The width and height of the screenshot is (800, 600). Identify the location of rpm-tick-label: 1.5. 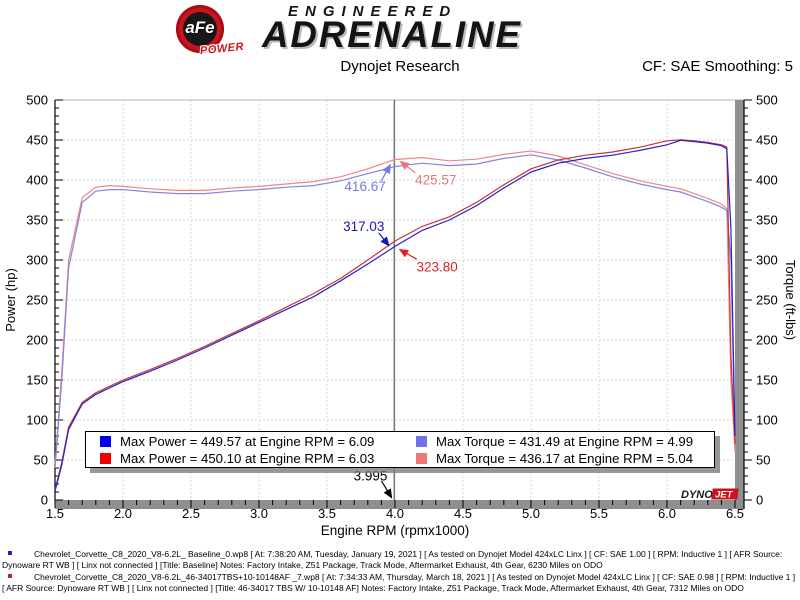
(55, 513).